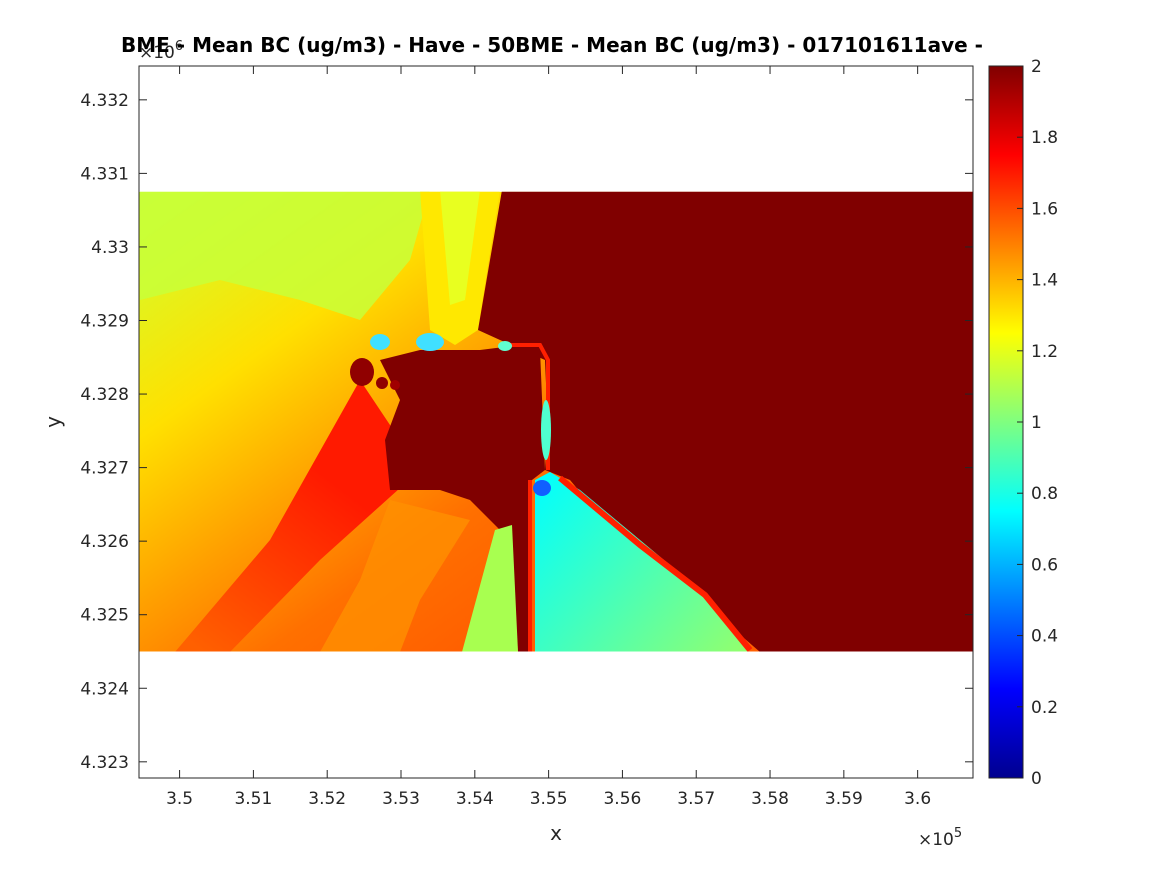  I want to click on y-tick-label: 4.326, so click(104, 542).